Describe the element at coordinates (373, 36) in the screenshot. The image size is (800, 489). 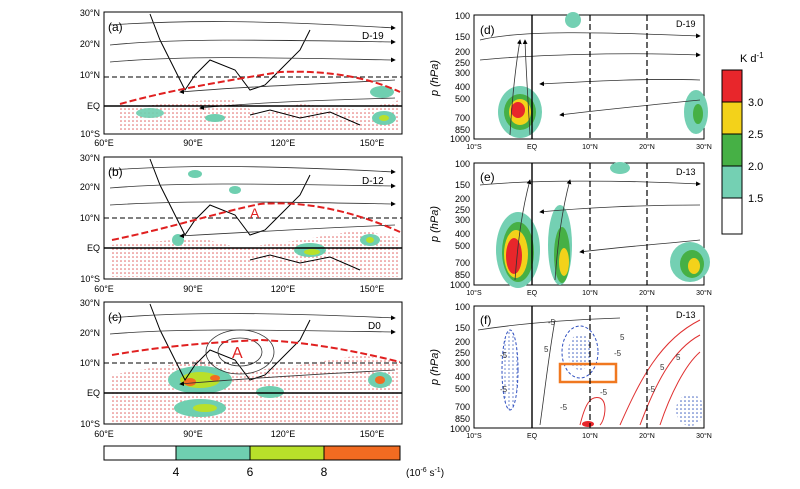
I see `panel-day-a: D-19` at that location.